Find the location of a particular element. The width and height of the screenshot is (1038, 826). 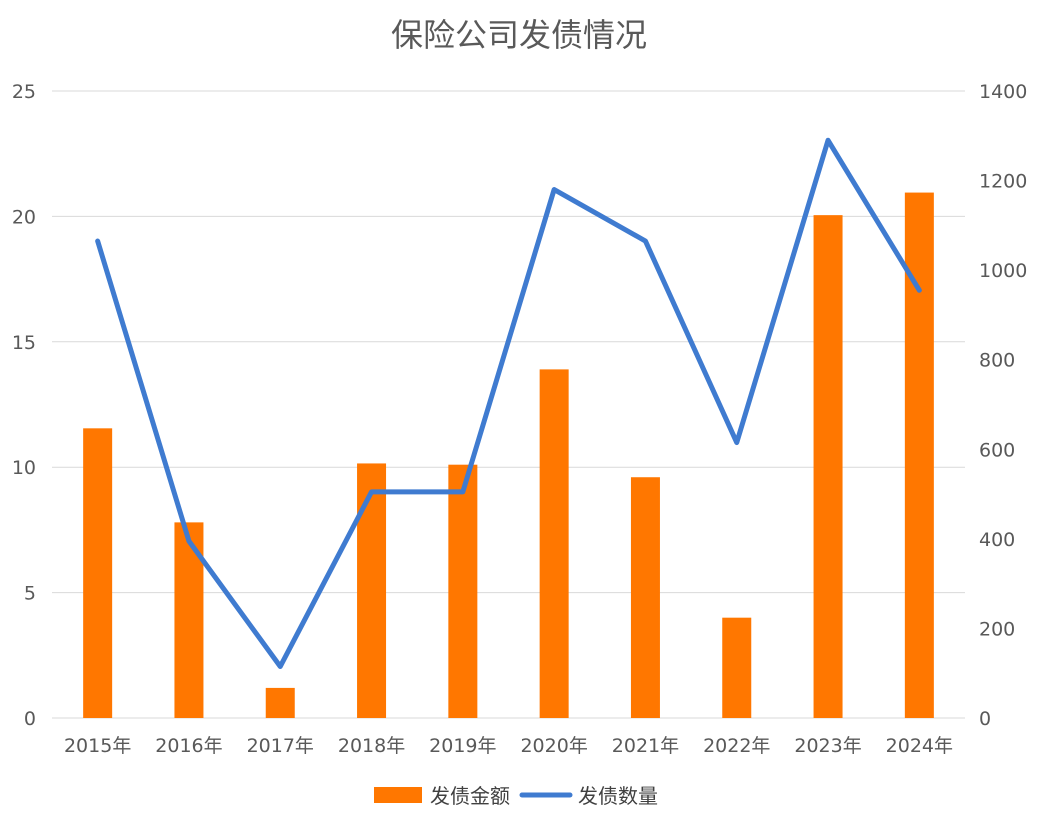

left-y-axis-ticks: 0 5 10 15 20 25 is located at coordinates (24, 405).